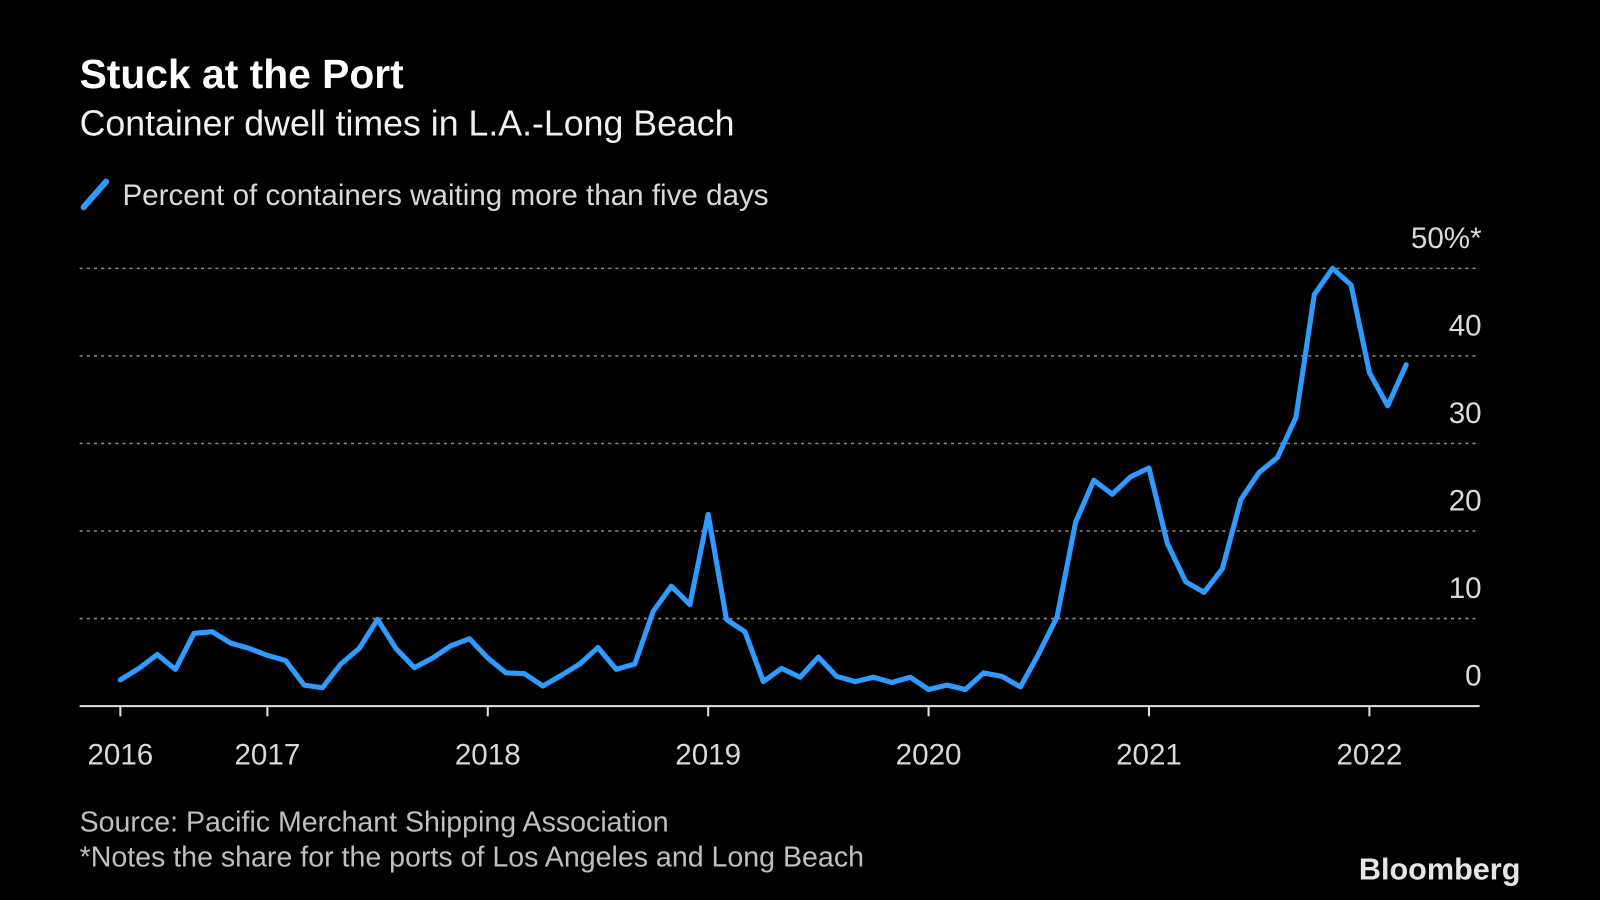  Describe the element at coordinates (1446, 238) in the screenshot. I see `y-tick-label: 50%*` at that location.